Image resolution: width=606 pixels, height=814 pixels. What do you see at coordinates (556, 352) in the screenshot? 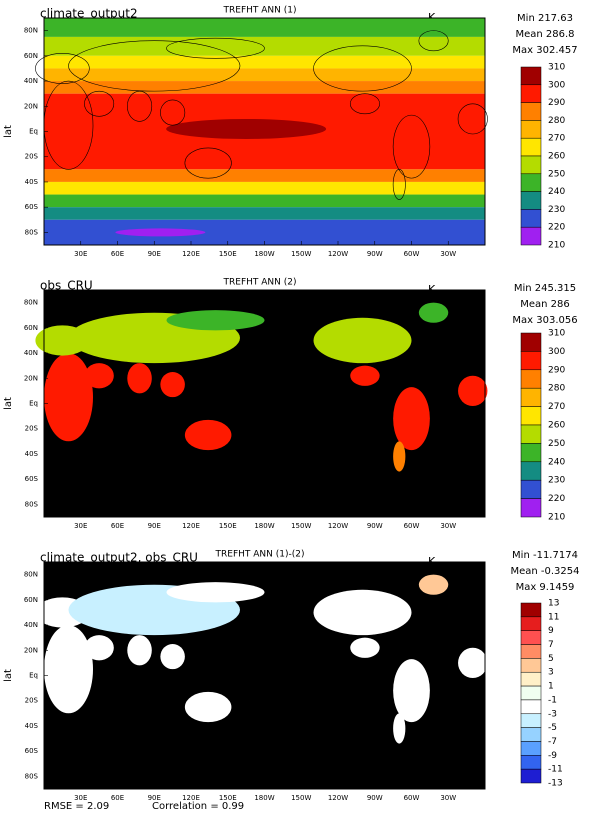
I see `colorbar-label: 300` at bounding box center [556, 352].